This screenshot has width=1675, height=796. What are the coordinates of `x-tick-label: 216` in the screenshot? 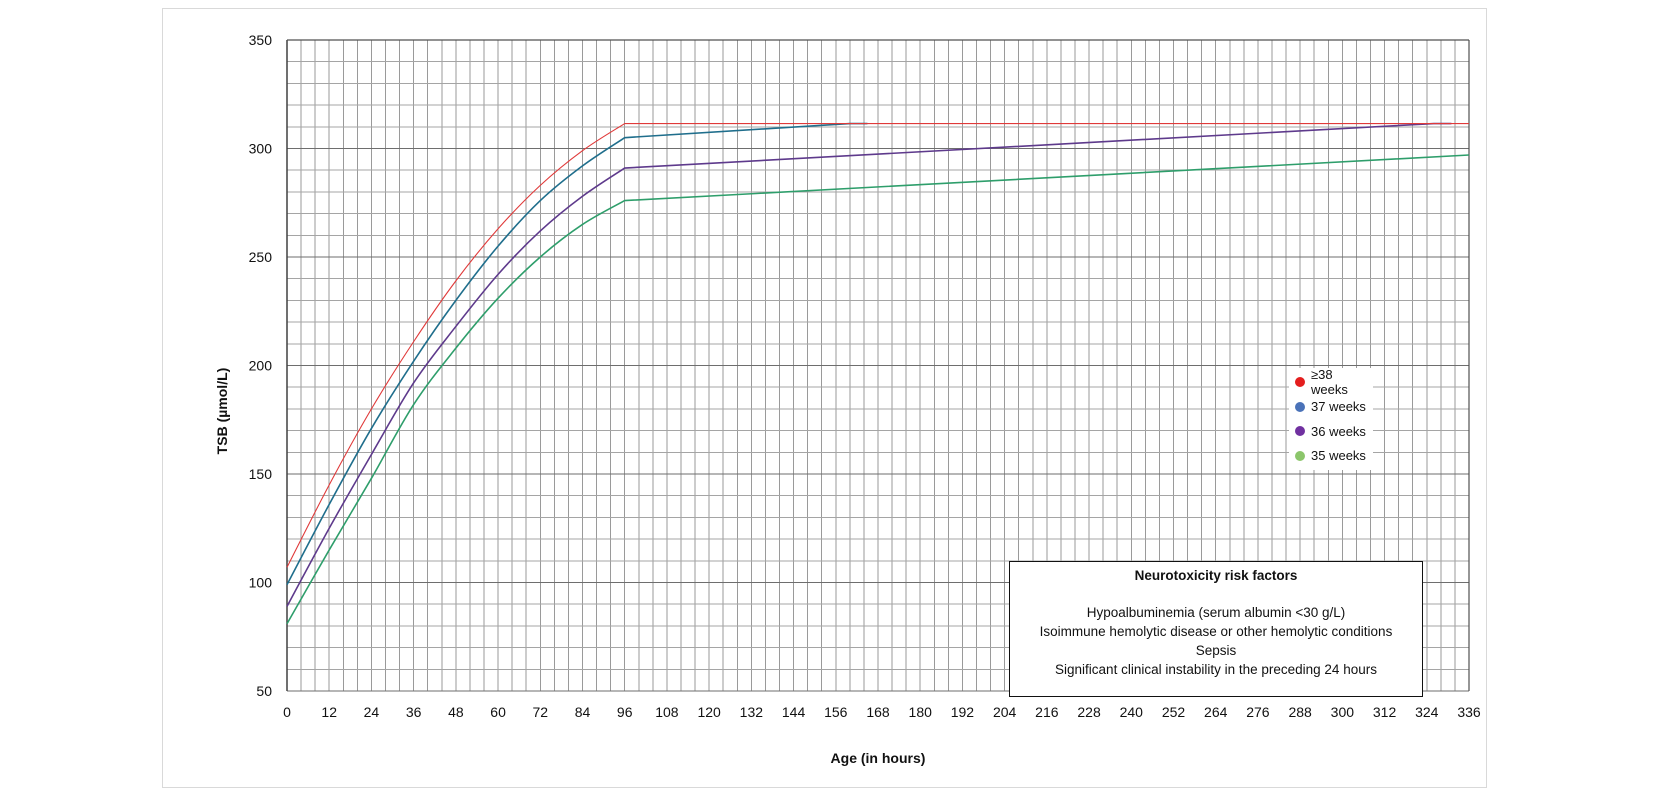 It's located at (1047, 712).